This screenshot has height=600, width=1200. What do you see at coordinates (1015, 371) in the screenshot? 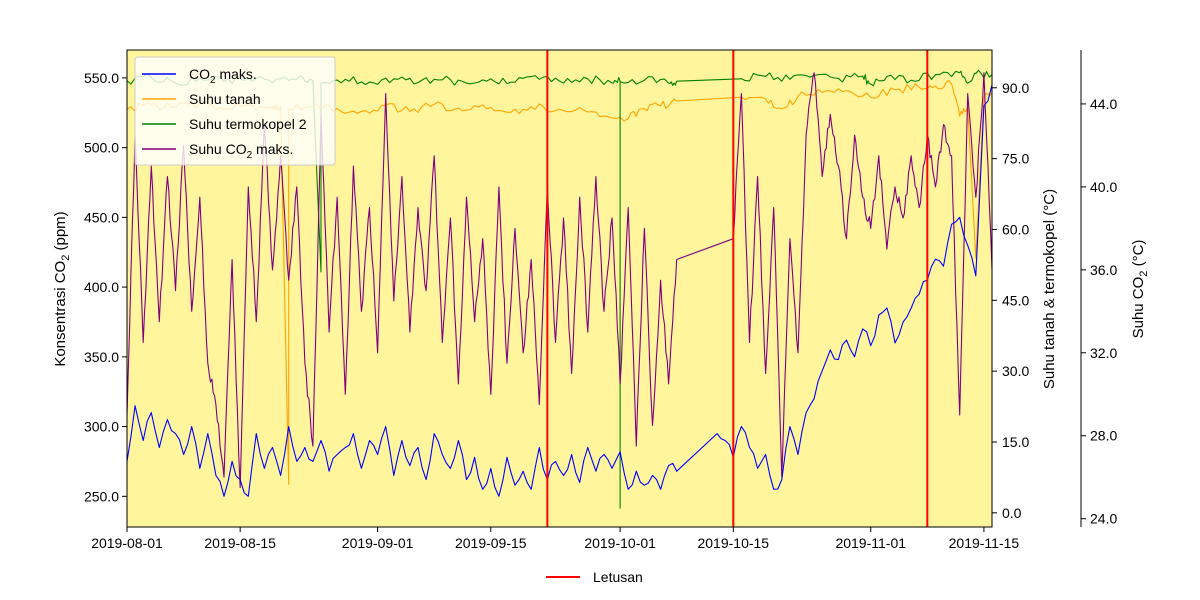
I see `right1-tick-label: 30.0` at bounding box center [1015, 371].